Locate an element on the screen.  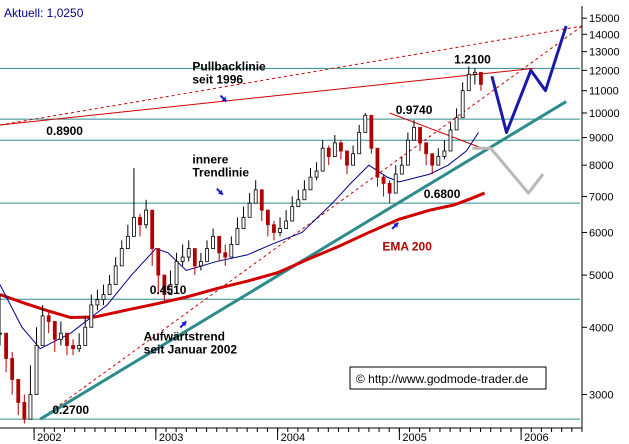
y-tick-label: 8000 is located at coordinates (601, 166).